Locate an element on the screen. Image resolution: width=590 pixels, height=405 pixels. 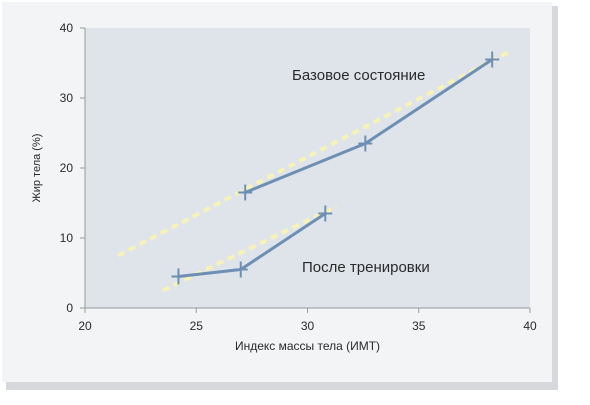
x-tick-label: 25 is located at coordinates (197, 326).